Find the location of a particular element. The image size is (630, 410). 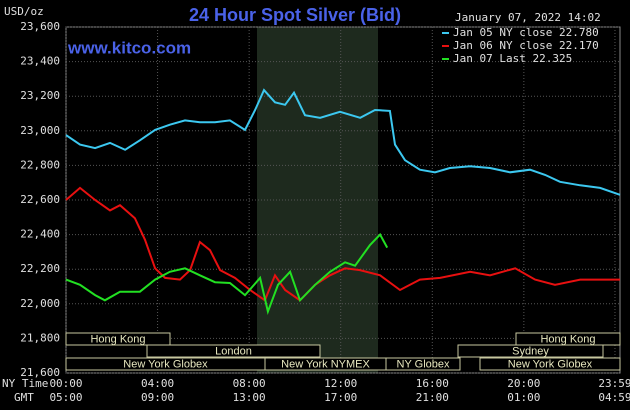

legend-label: Jan 06 NY close 22.170 is located at coordinates (526, 45).